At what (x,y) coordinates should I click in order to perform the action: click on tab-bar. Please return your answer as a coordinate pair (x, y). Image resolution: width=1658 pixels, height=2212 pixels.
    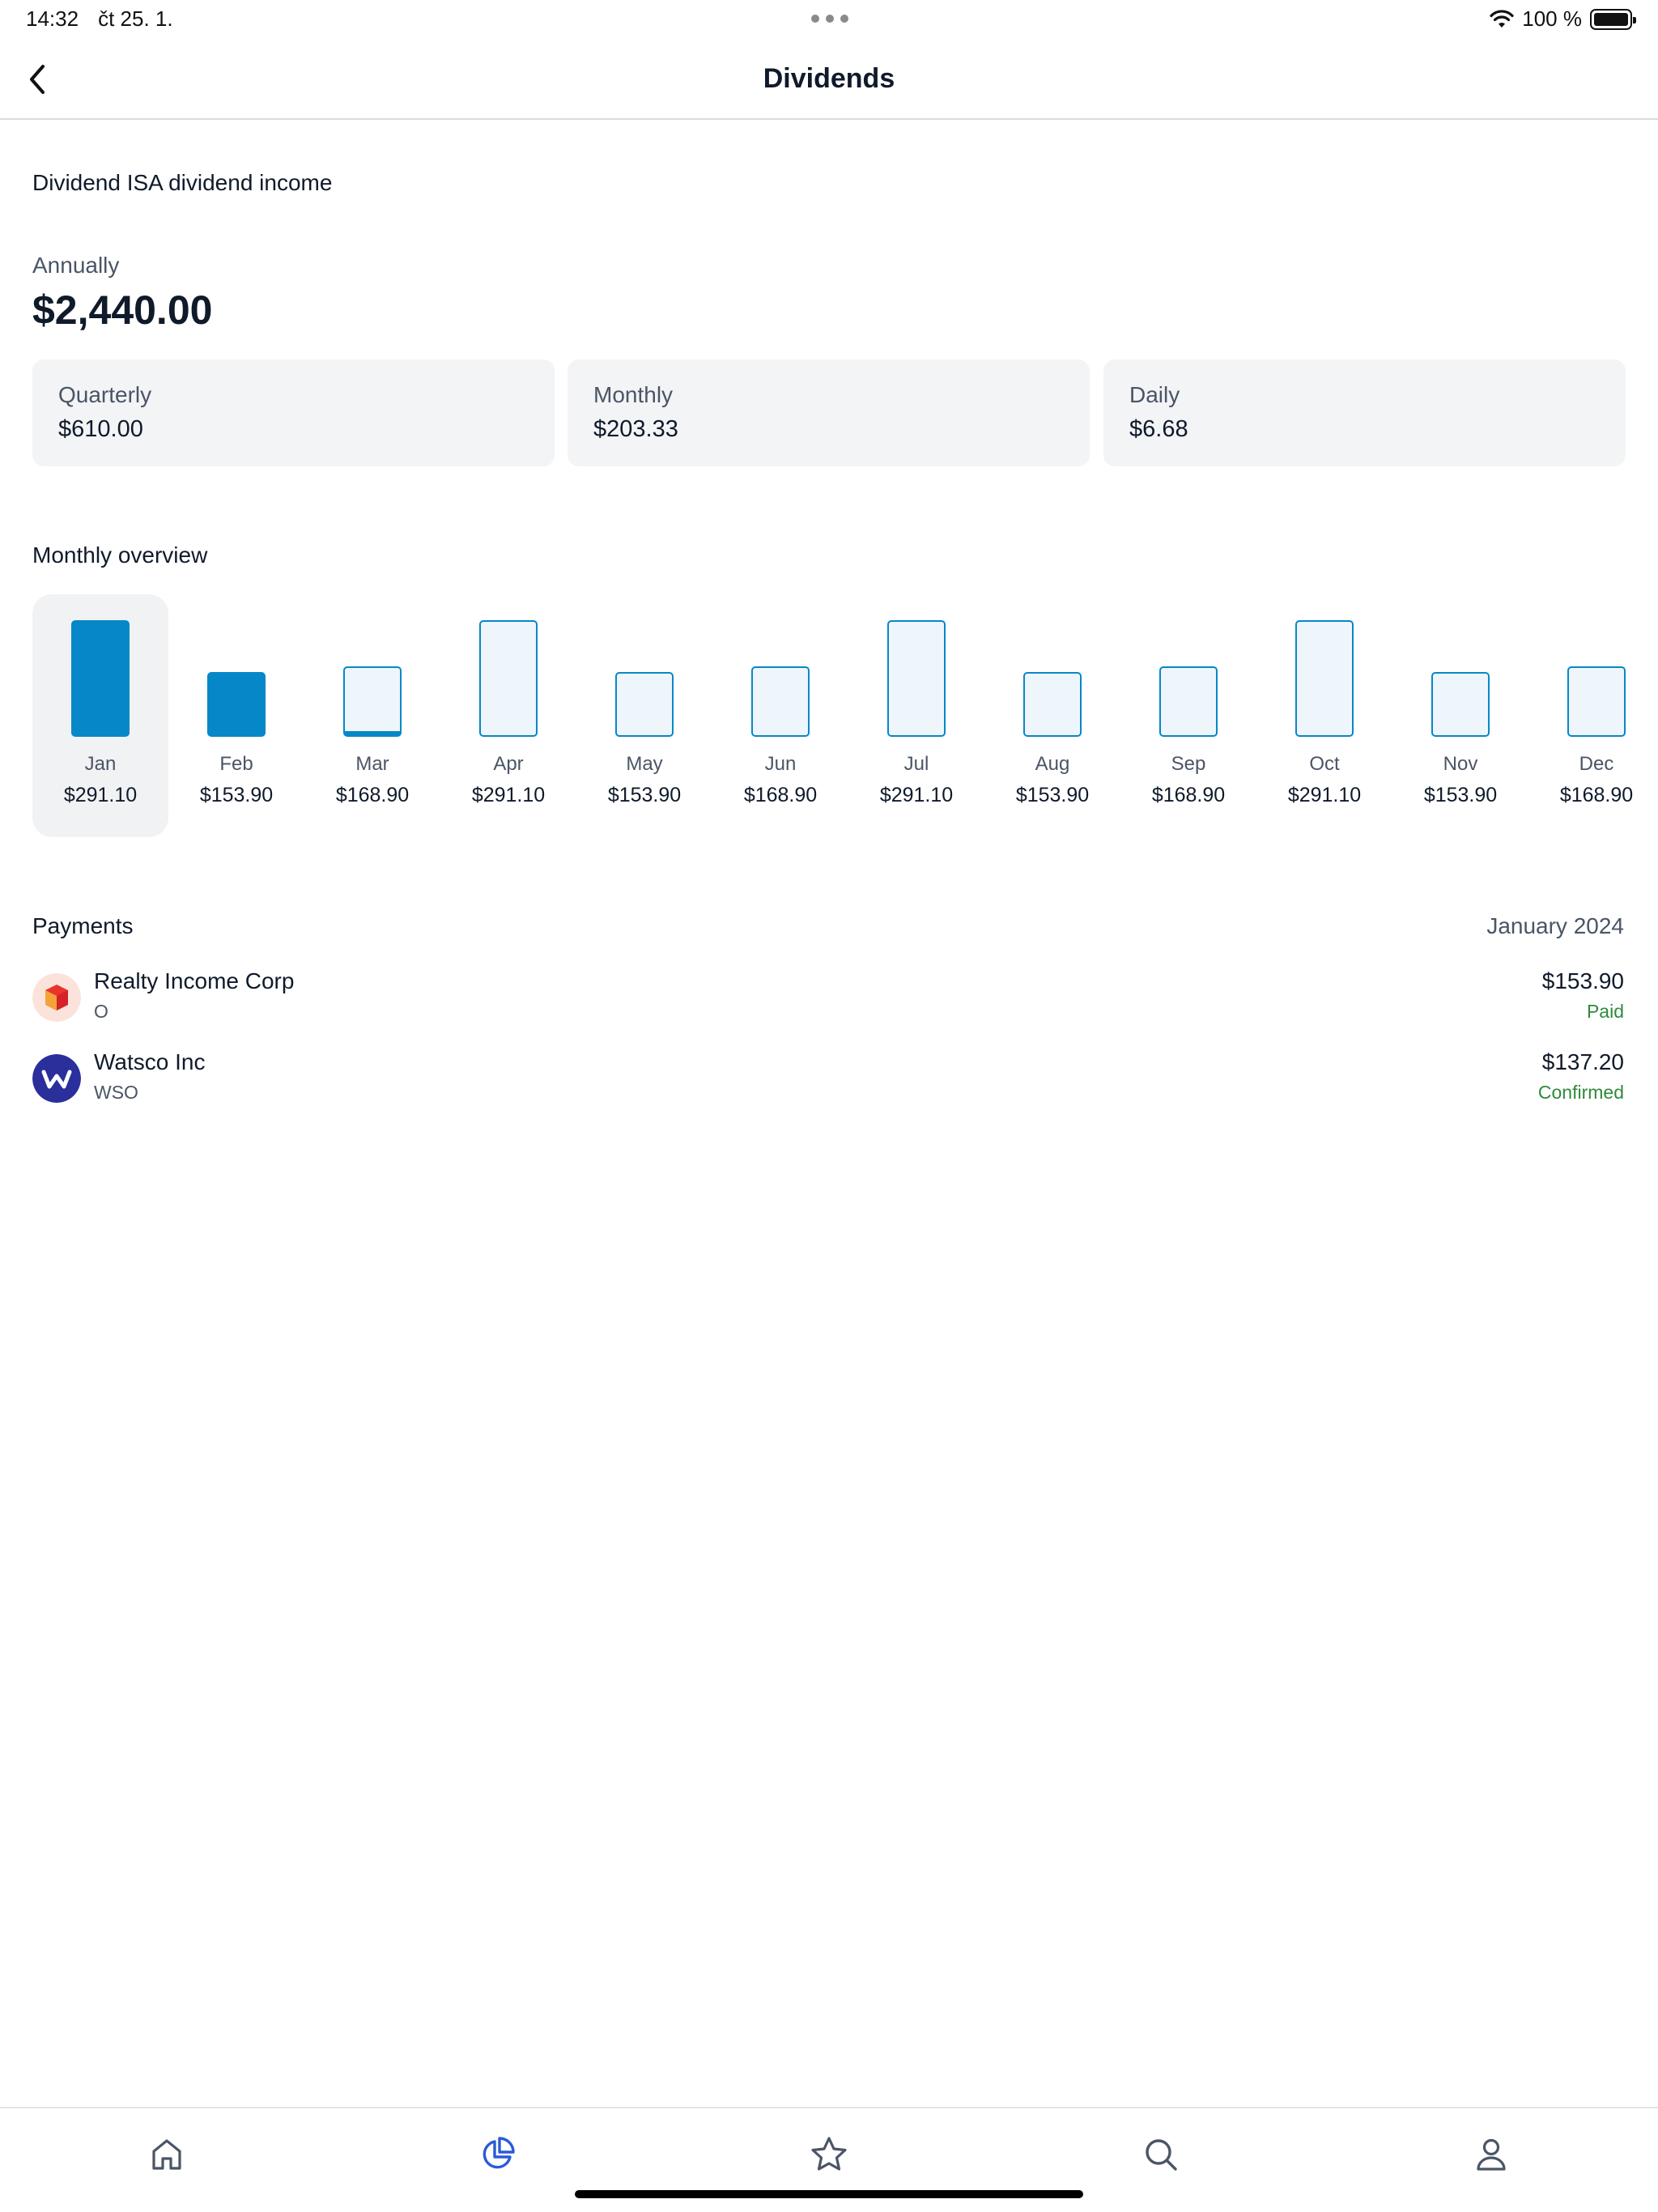
    Looking at the image, I should click on (829, 2160).